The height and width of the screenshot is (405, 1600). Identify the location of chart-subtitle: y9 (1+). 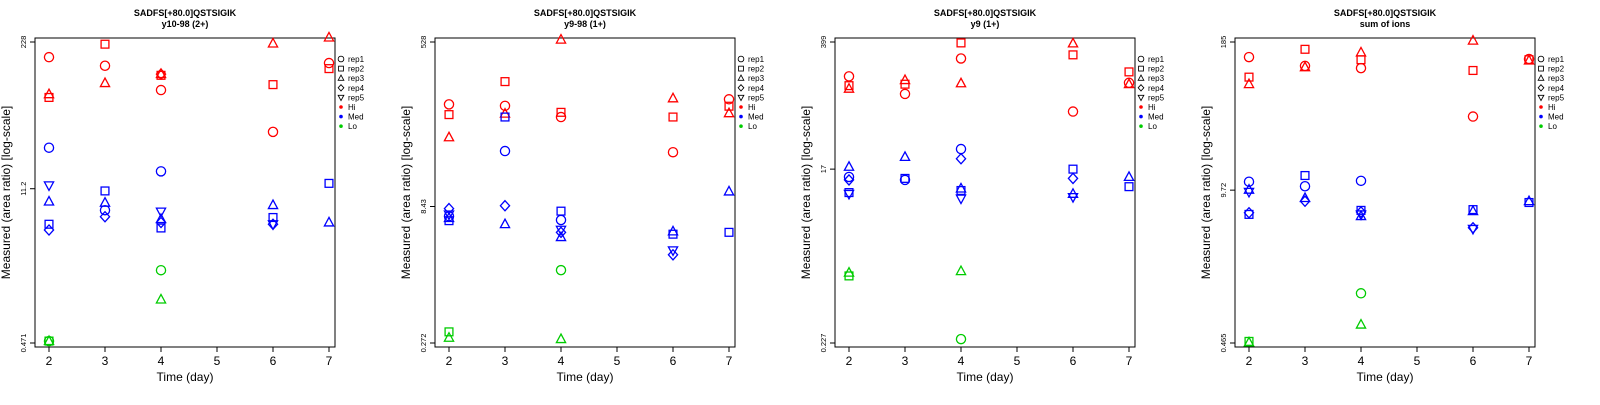
(985, 24).